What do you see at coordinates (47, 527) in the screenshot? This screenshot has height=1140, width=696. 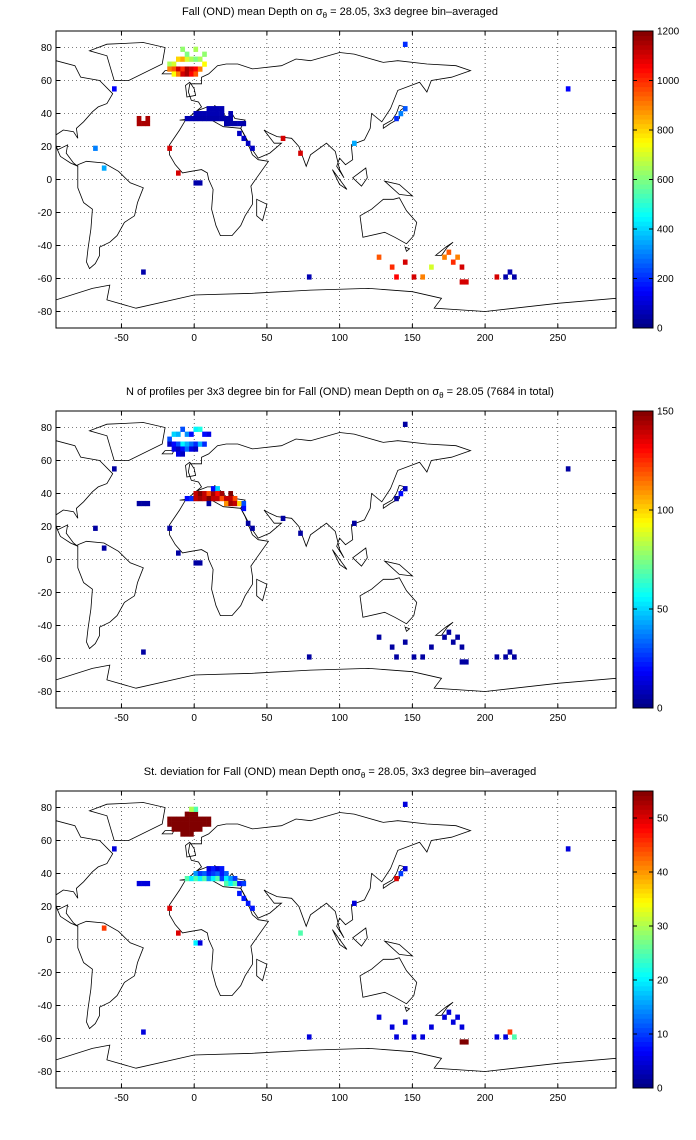 I see `y-tick-label: 20` at bounding box center [47, 527].